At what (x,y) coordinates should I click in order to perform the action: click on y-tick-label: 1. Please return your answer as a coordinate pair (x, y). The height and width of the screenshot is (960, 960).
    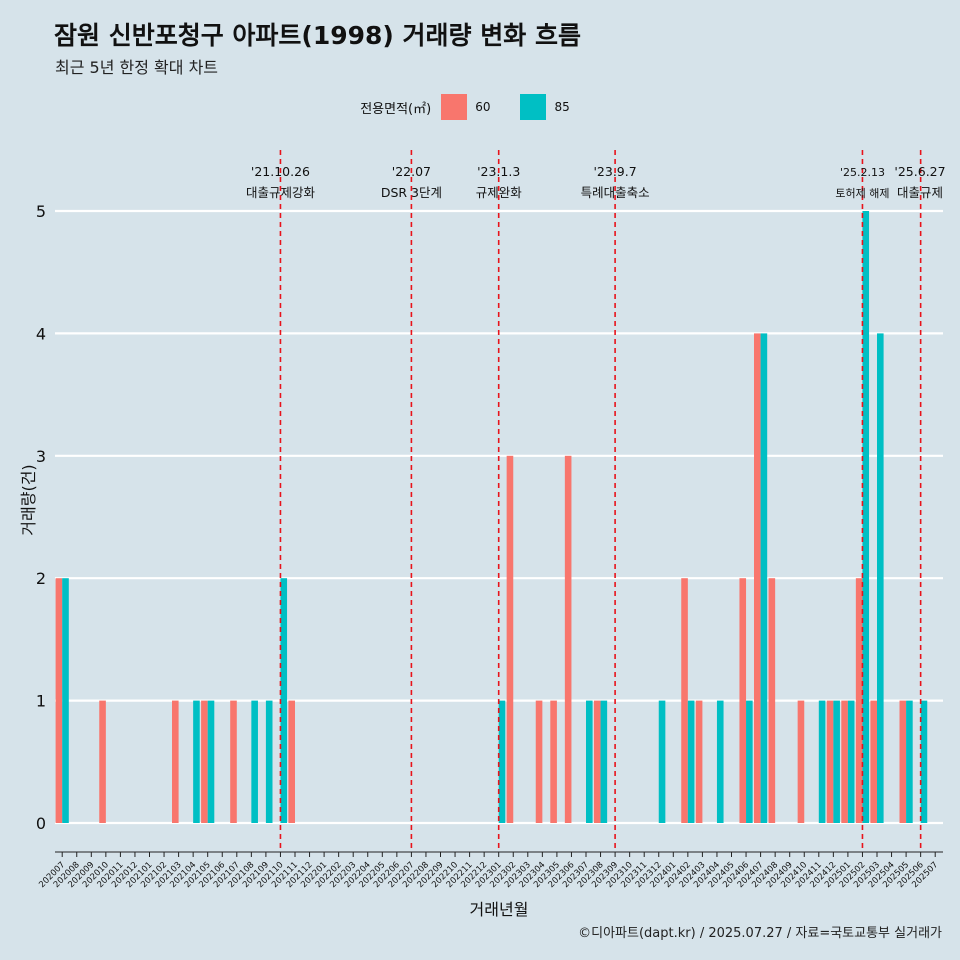
    Looking at the image, I should click on (41, 701).